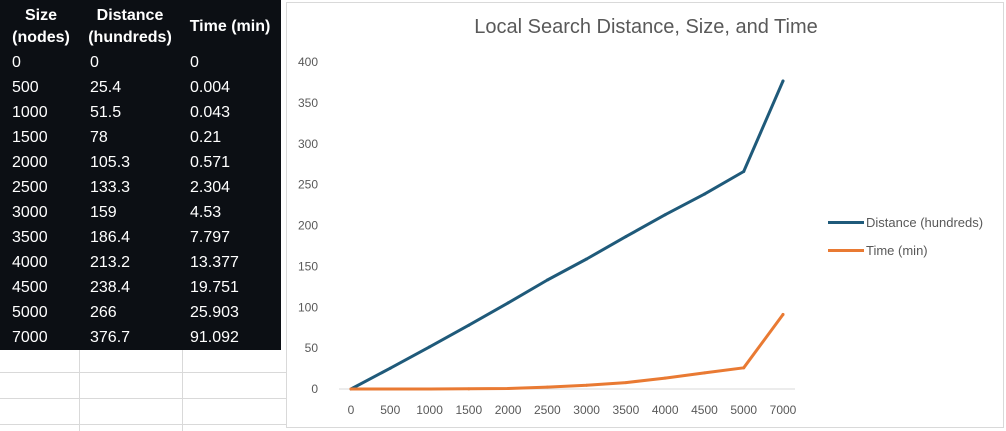  I want to click on header-distance-line2: (hundreds), so click(130, 37).